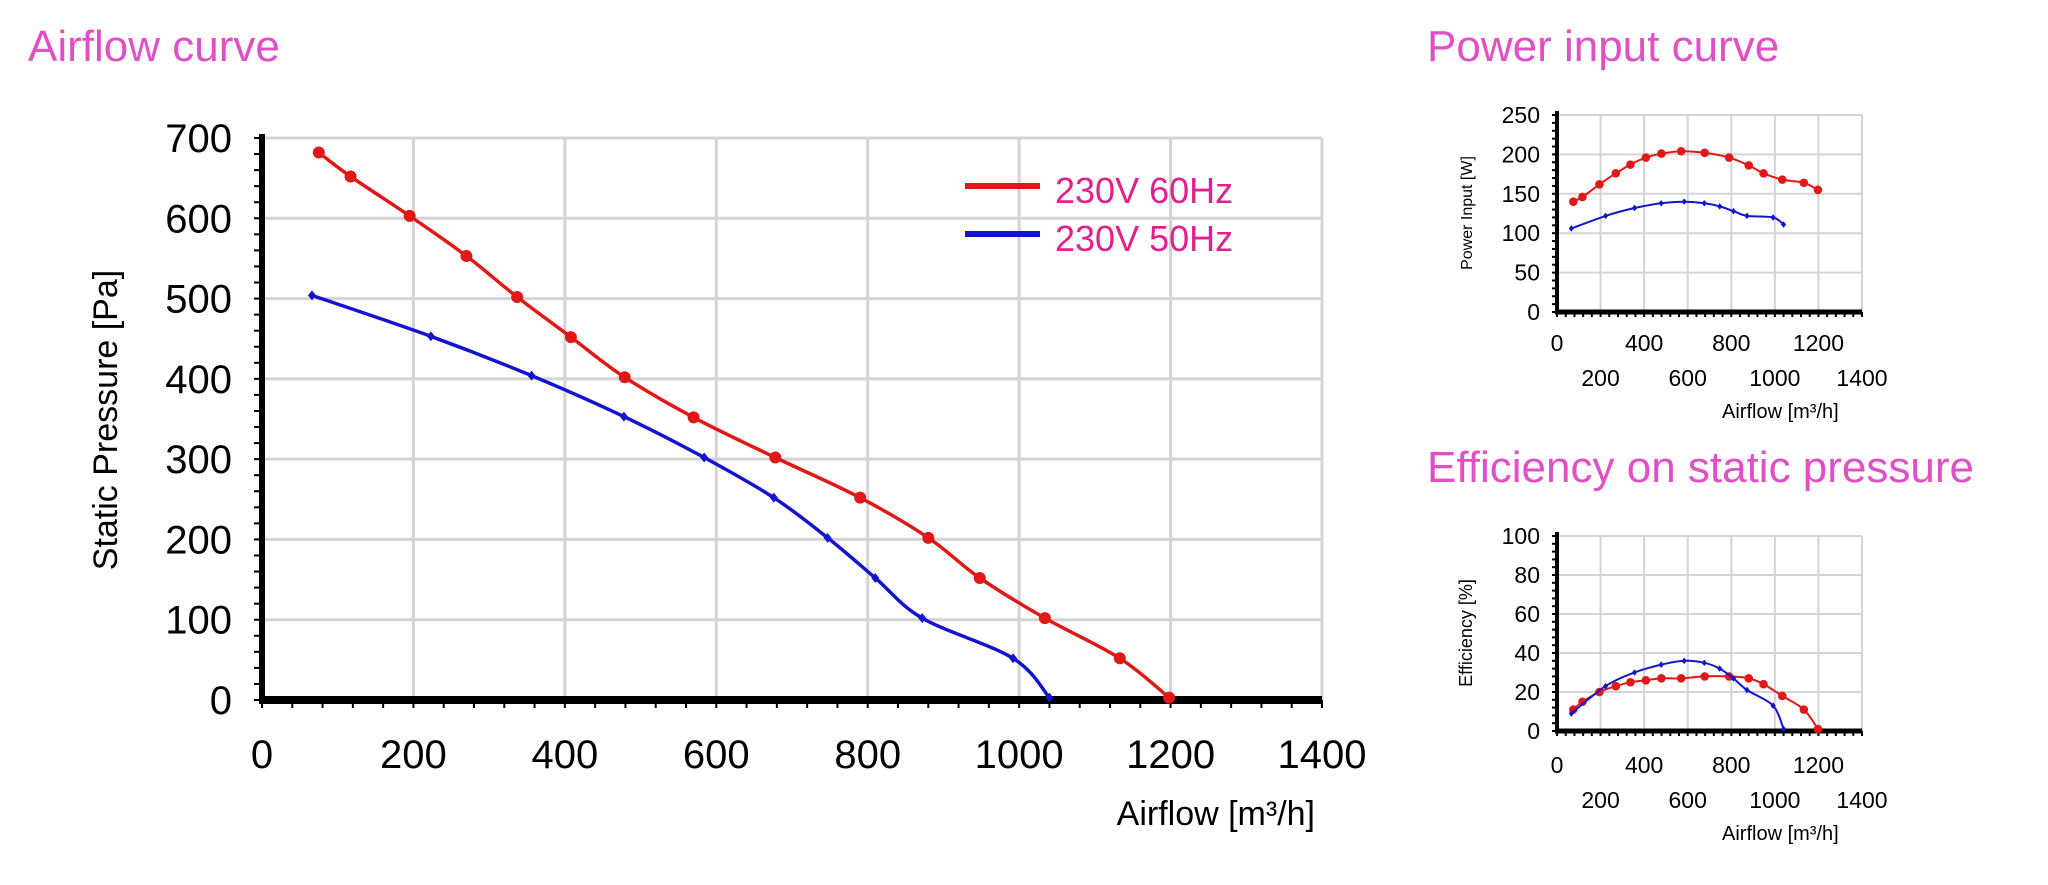 The image size is (2048, 885). I want to click on airflow-y-tick-label: 400, so click(198, 380).